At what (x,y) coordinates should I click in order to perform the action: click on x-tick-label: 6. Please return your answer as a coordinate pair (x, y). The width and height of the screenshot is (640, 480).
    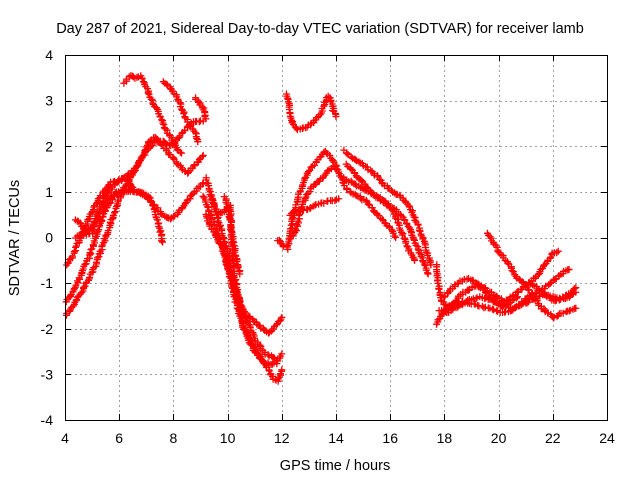
    Looking at the image, I should click on (119, 438).